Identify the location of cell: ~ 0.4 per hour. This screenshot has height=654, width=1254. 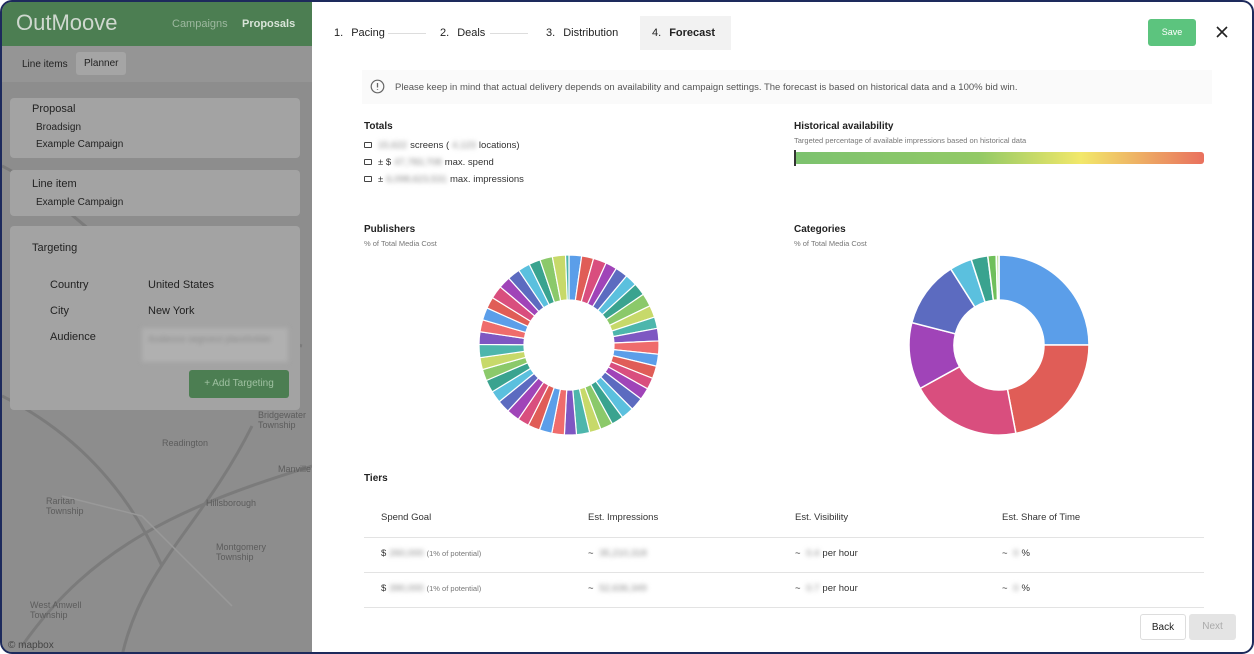
(828, 553).